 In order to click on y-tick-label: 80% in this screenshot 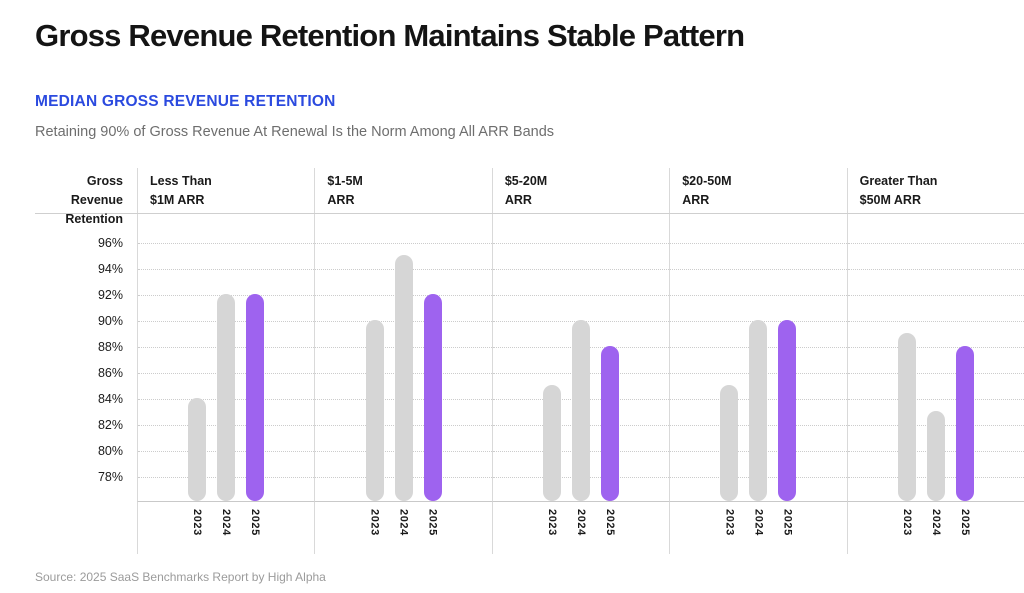, I will do `click(110, 451)`.